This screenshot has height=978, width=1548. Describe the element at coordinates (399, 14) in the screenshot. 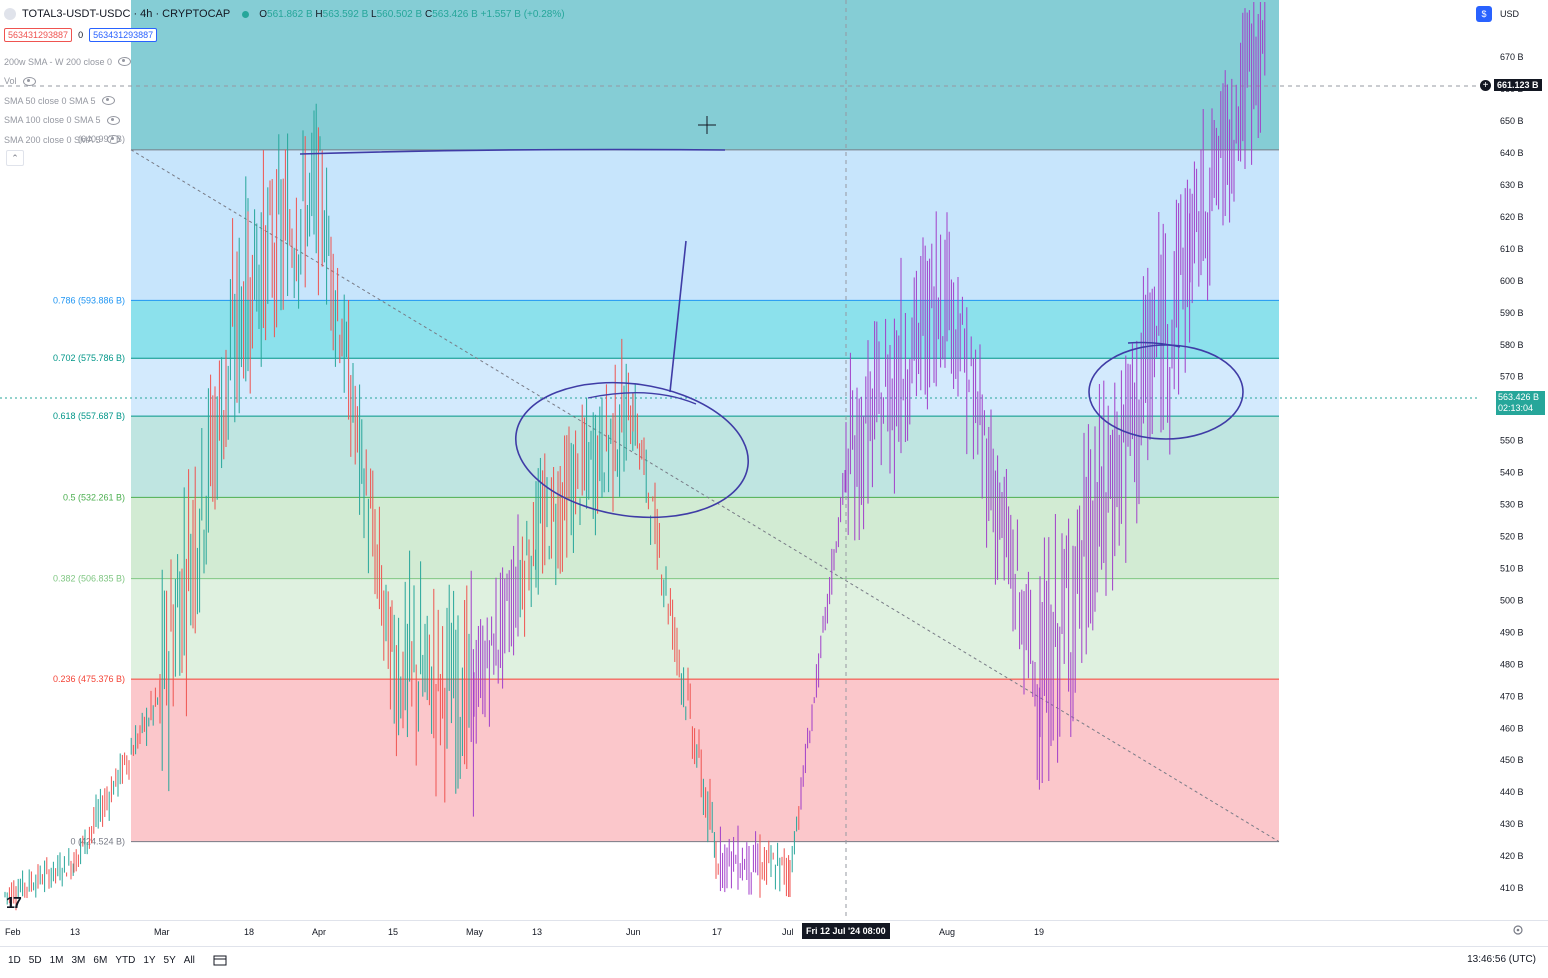

I see `ohlc-low: 560.502 B` at that location.